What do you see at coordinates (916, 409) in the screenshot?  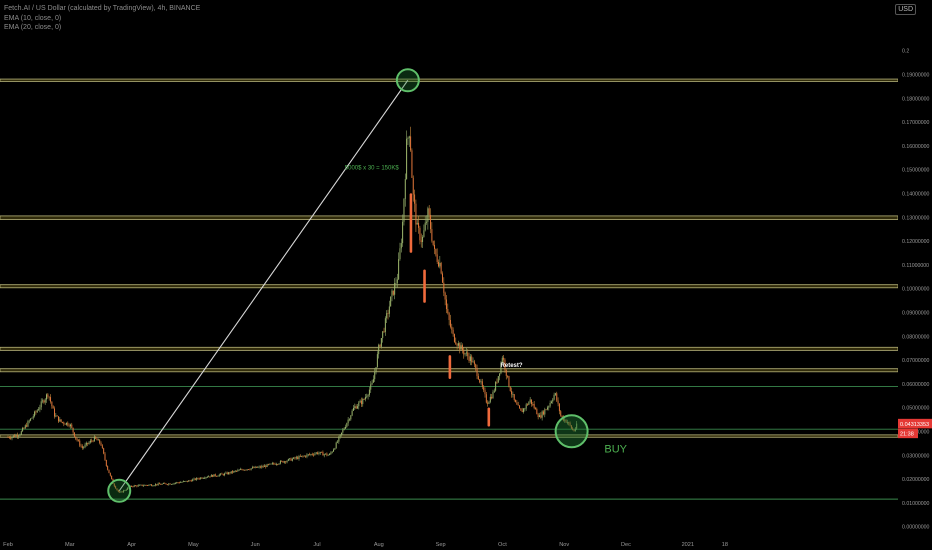 I see `price-tick-label: 0.05000000` at bounding box center [916, 409].